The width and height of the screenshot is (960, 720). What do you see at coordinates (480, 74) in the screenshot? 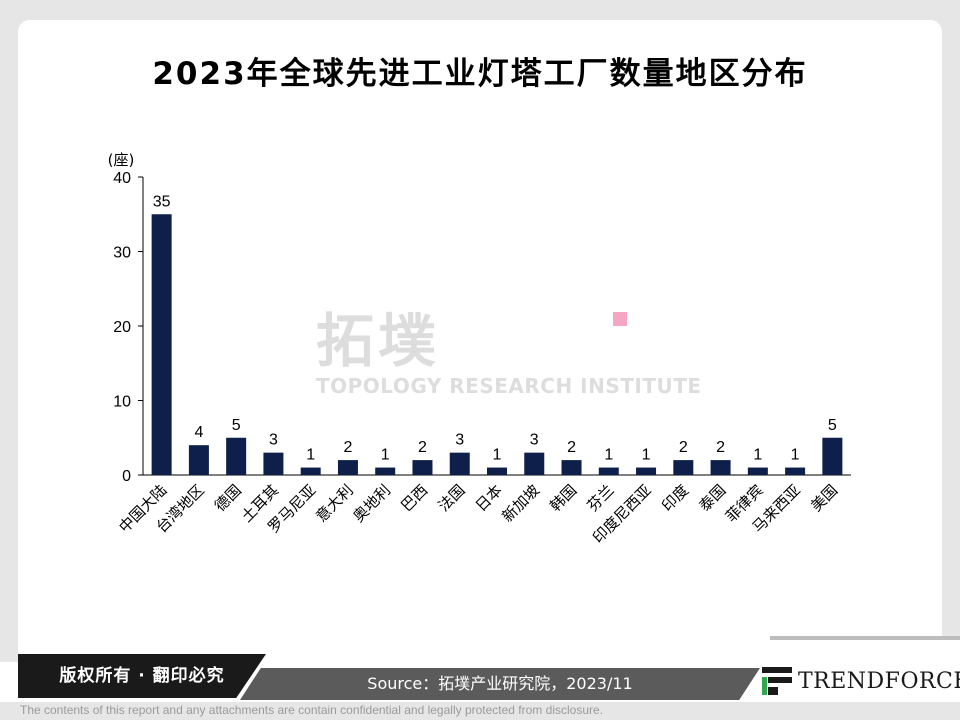
I see `chart-title: 2023年全球先进工业灯塔工厂数量地区分布` at bounding box center [480, 74].